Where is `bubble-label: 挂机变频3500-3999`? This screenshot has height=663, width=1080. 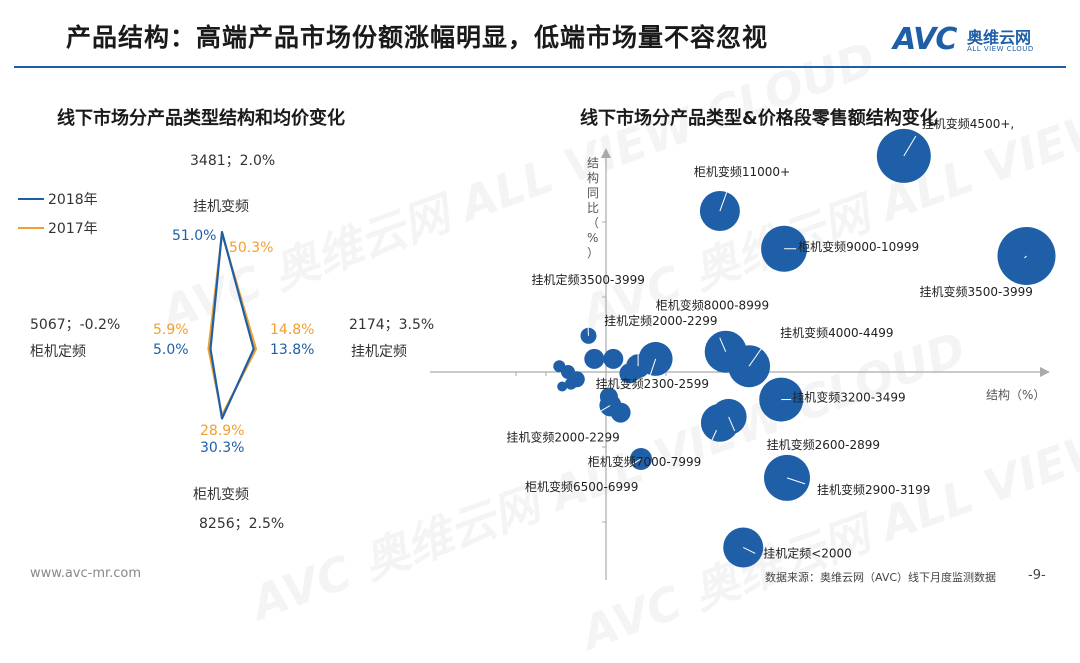 bubble-label: 挂机变频3500-3999 is located at coordinates (976, 291).